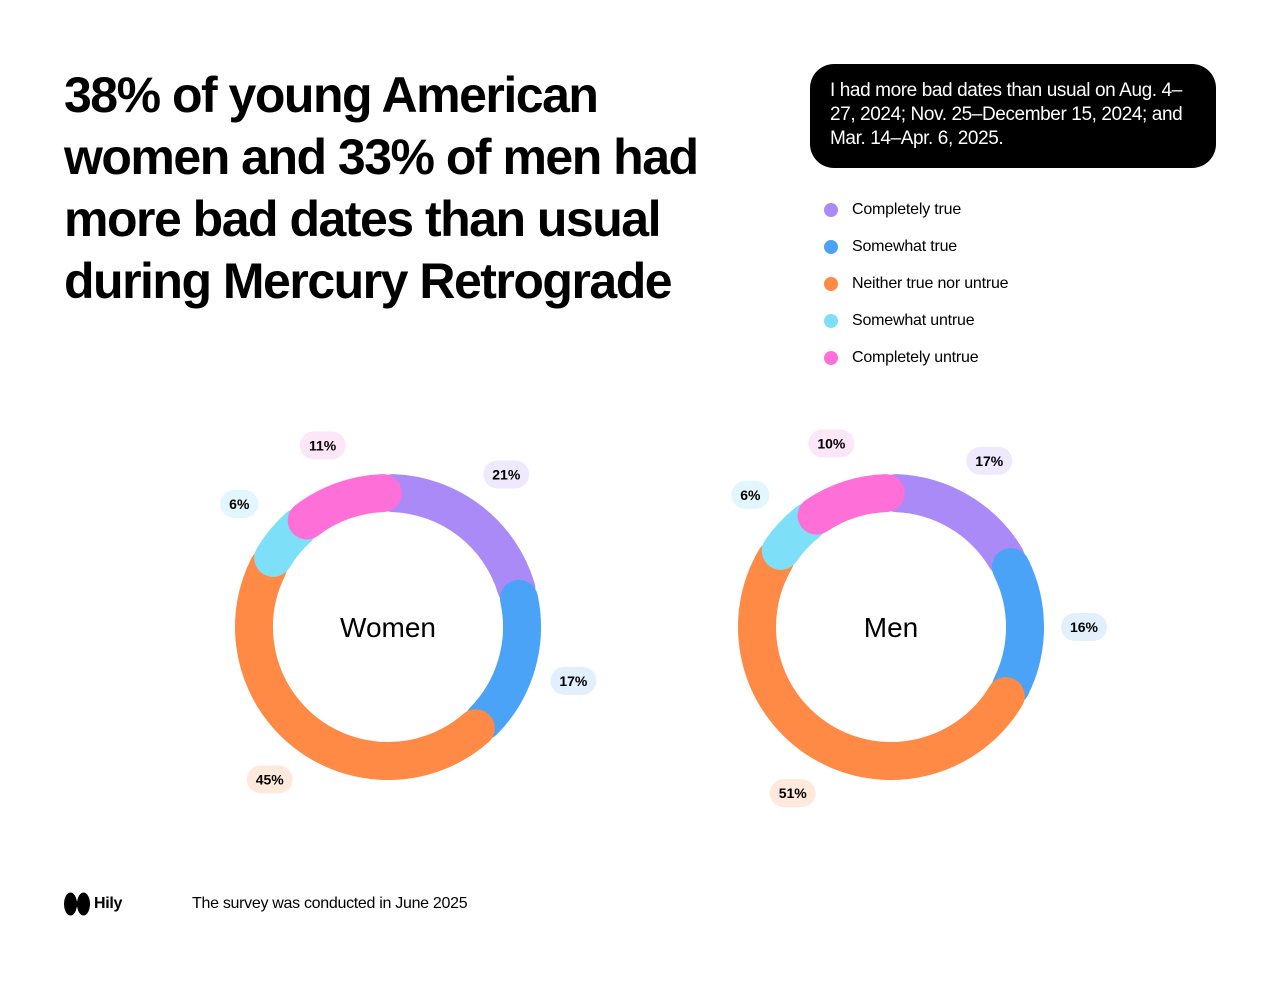 The width and height of the screenshot is (1280, 981). Describe the element at coordinates (93, 904) in the screenshot. I see `hily-logo: Hily` at that location.